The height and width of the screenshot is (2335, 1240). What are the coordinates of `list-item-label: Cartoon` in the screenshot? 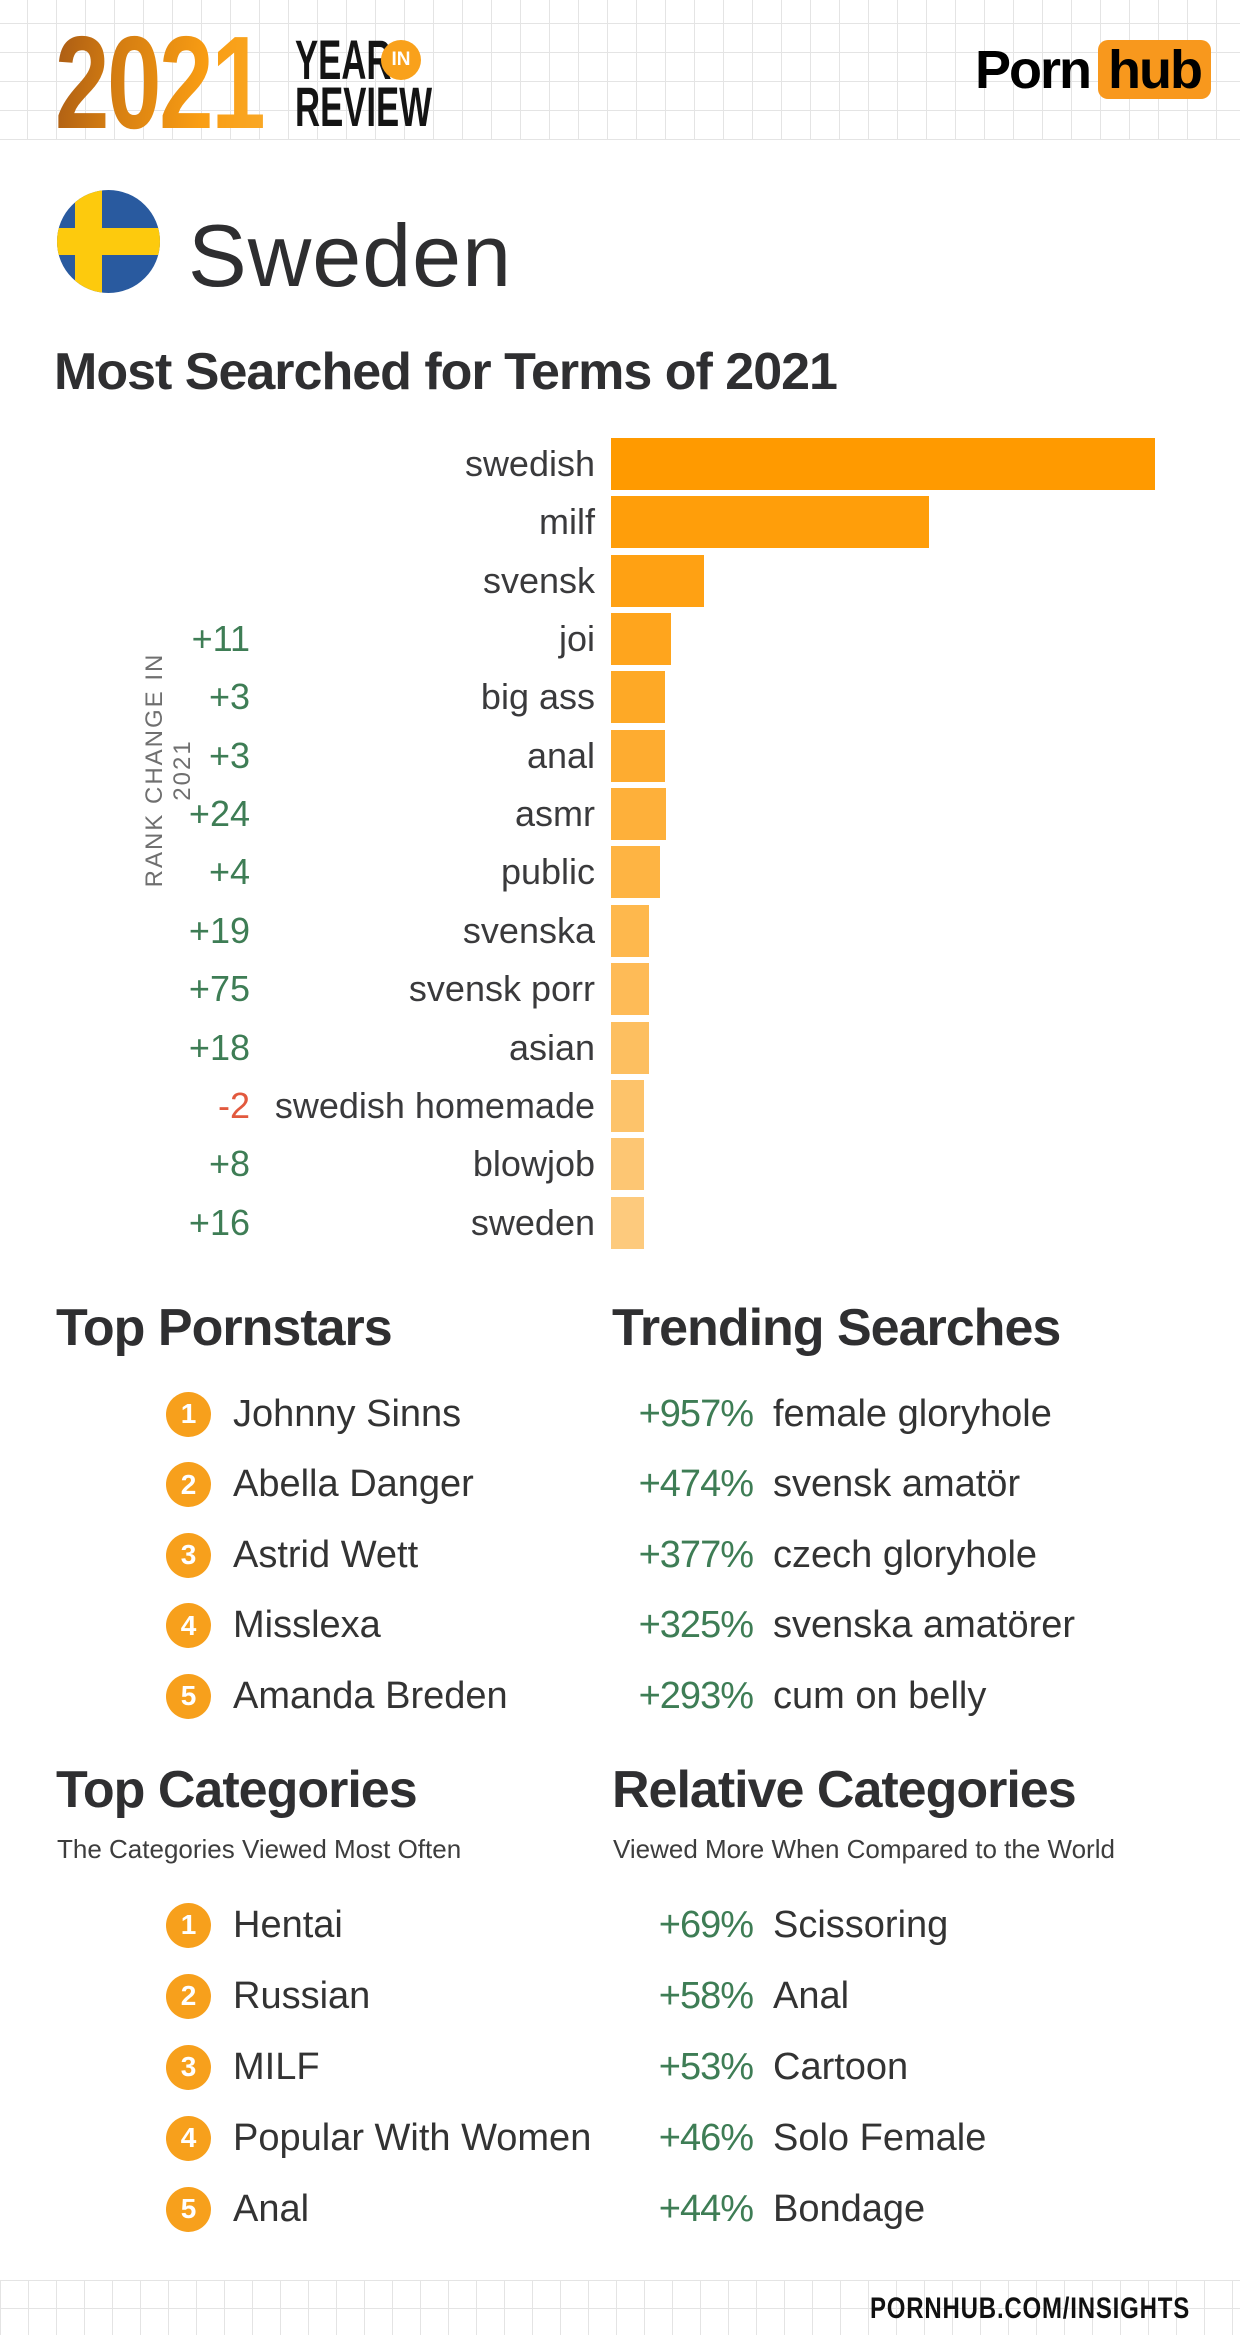 It's located at (841, 2066).